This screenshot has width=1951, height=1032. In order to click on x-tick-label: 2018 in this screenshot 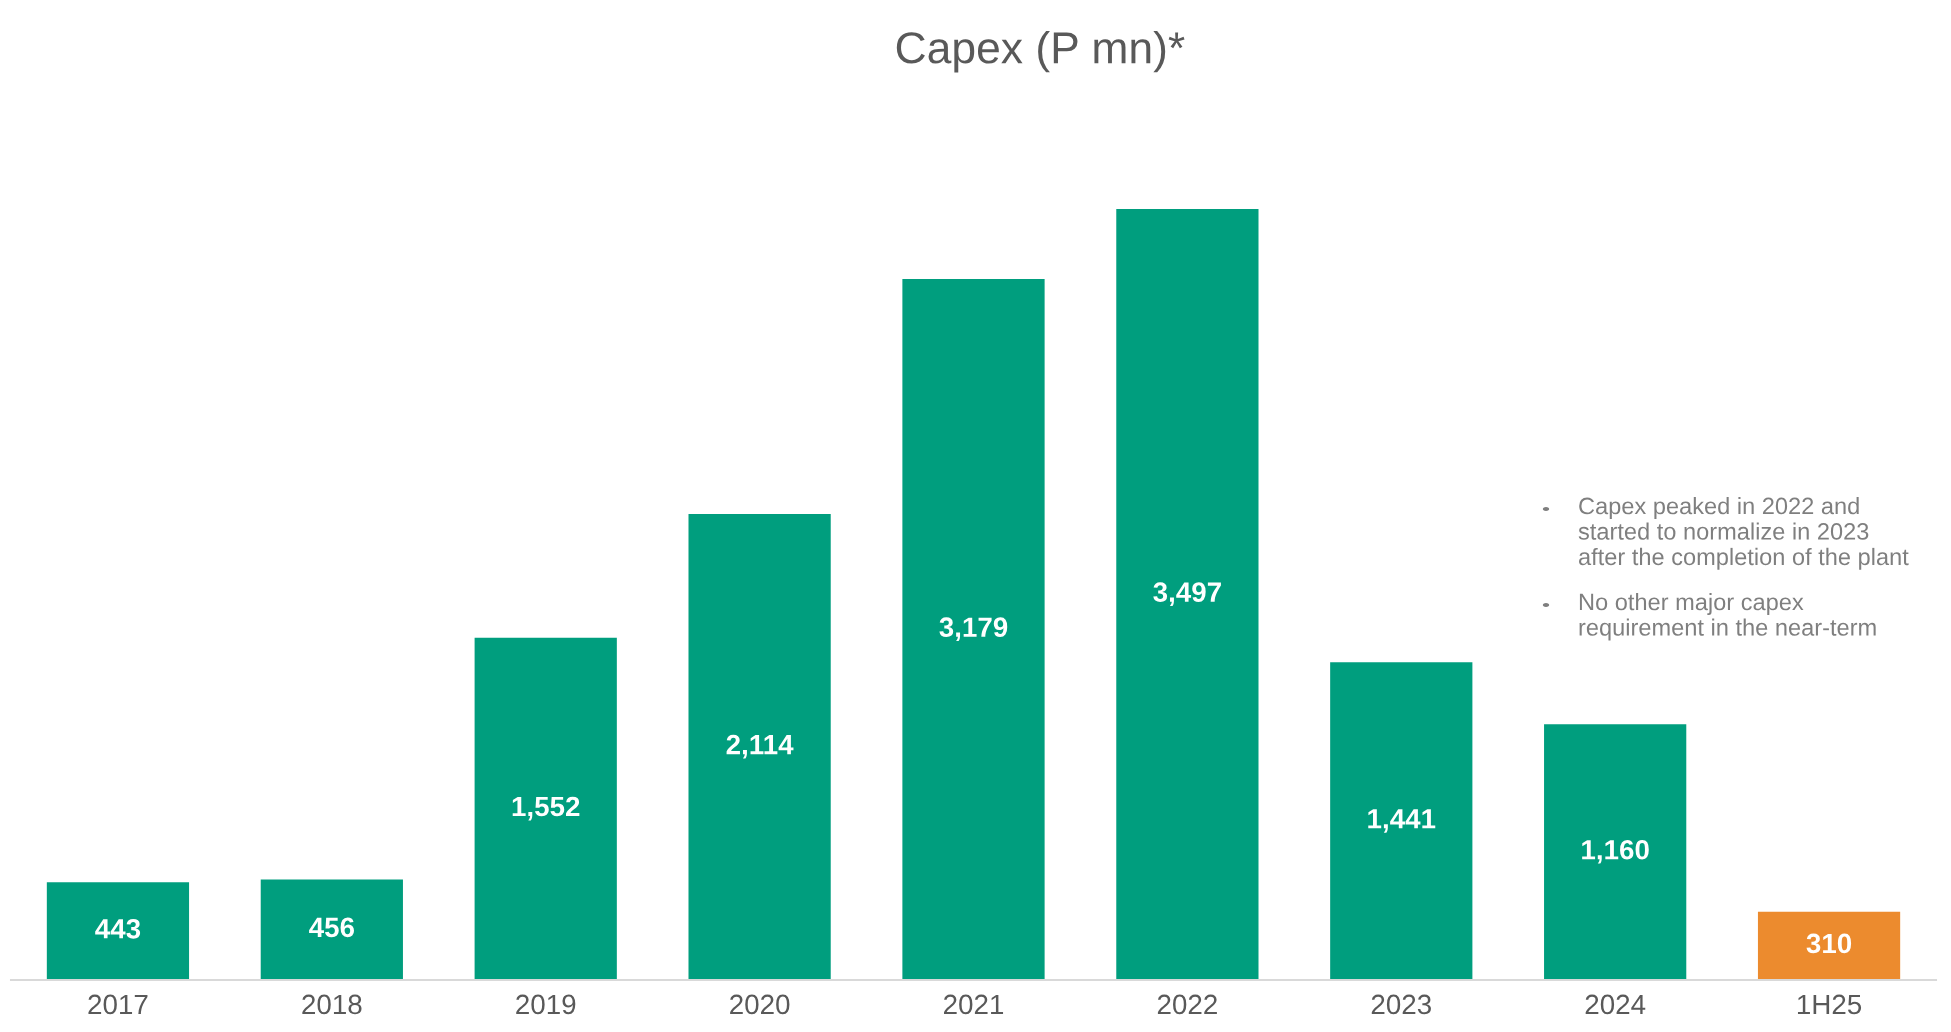, I will do `click(332, 1004)`.